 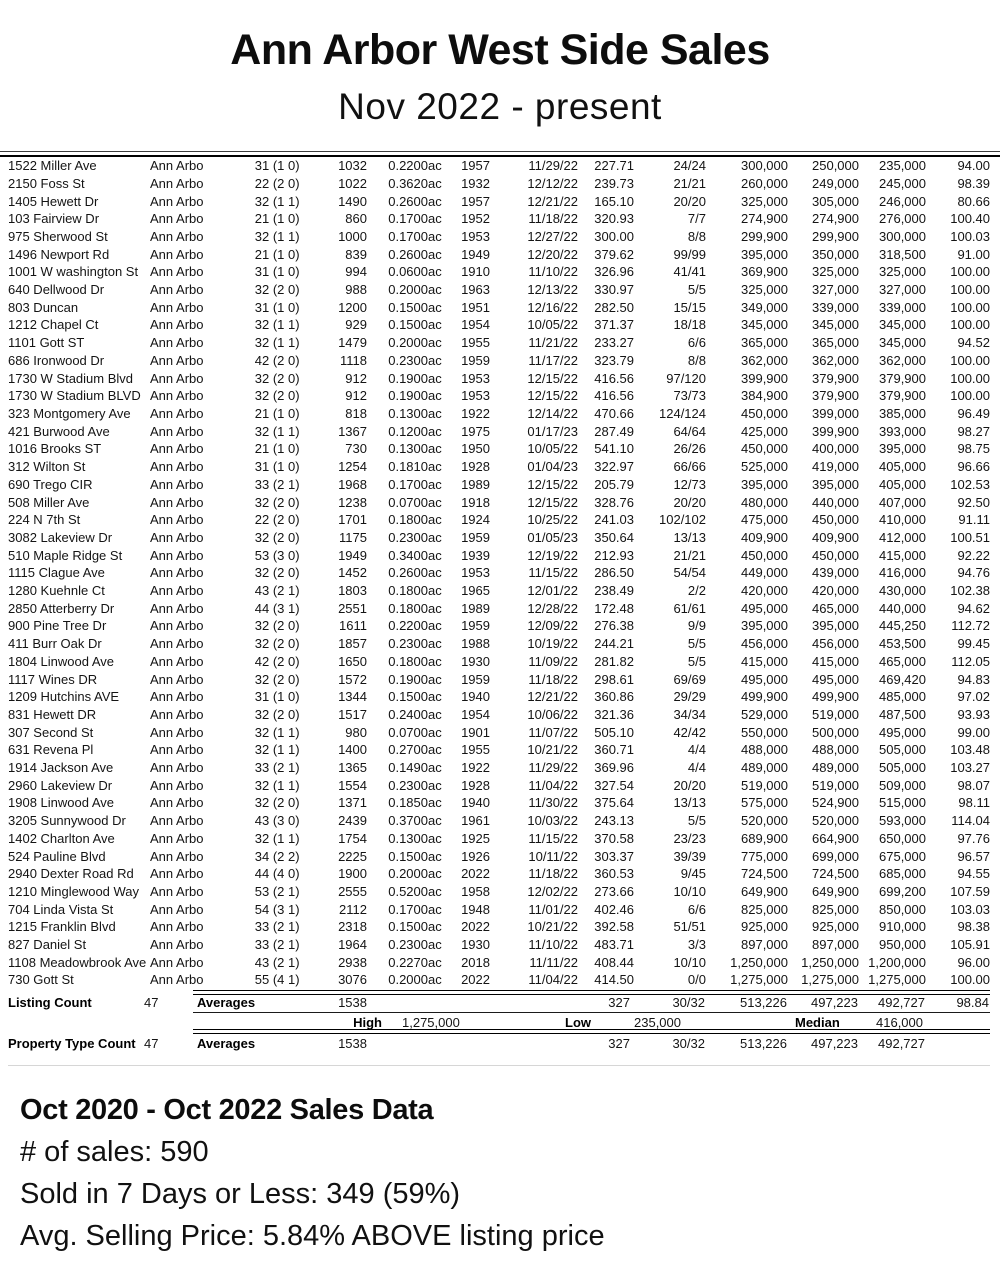 I want to click on cell-dom: 6/6, so click(x=696, y=343).